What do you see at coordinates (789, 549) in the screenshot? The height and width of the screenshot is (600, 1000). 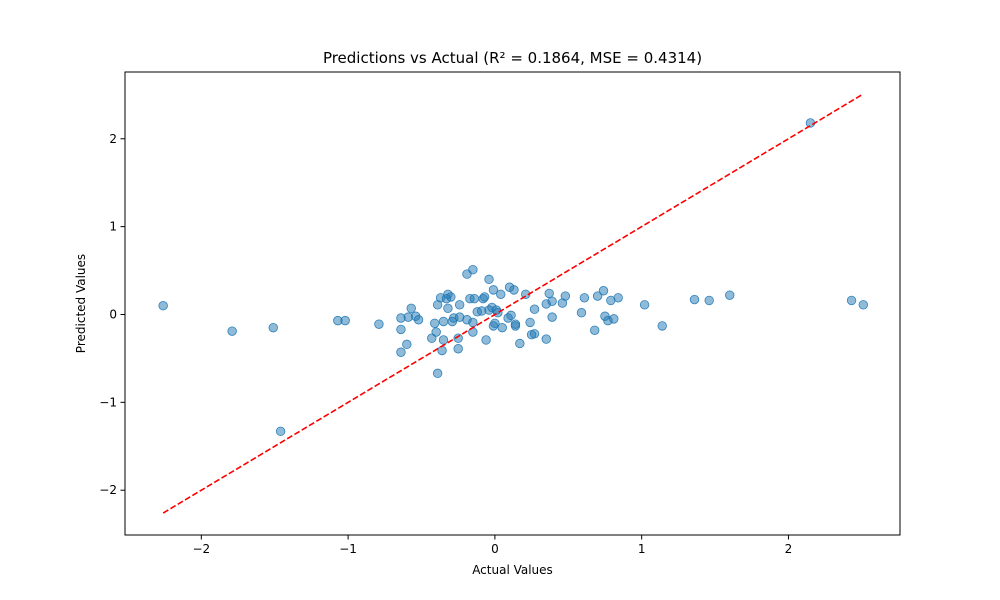 I see `x-tick-label: 2` at bounding box center [789, 549].